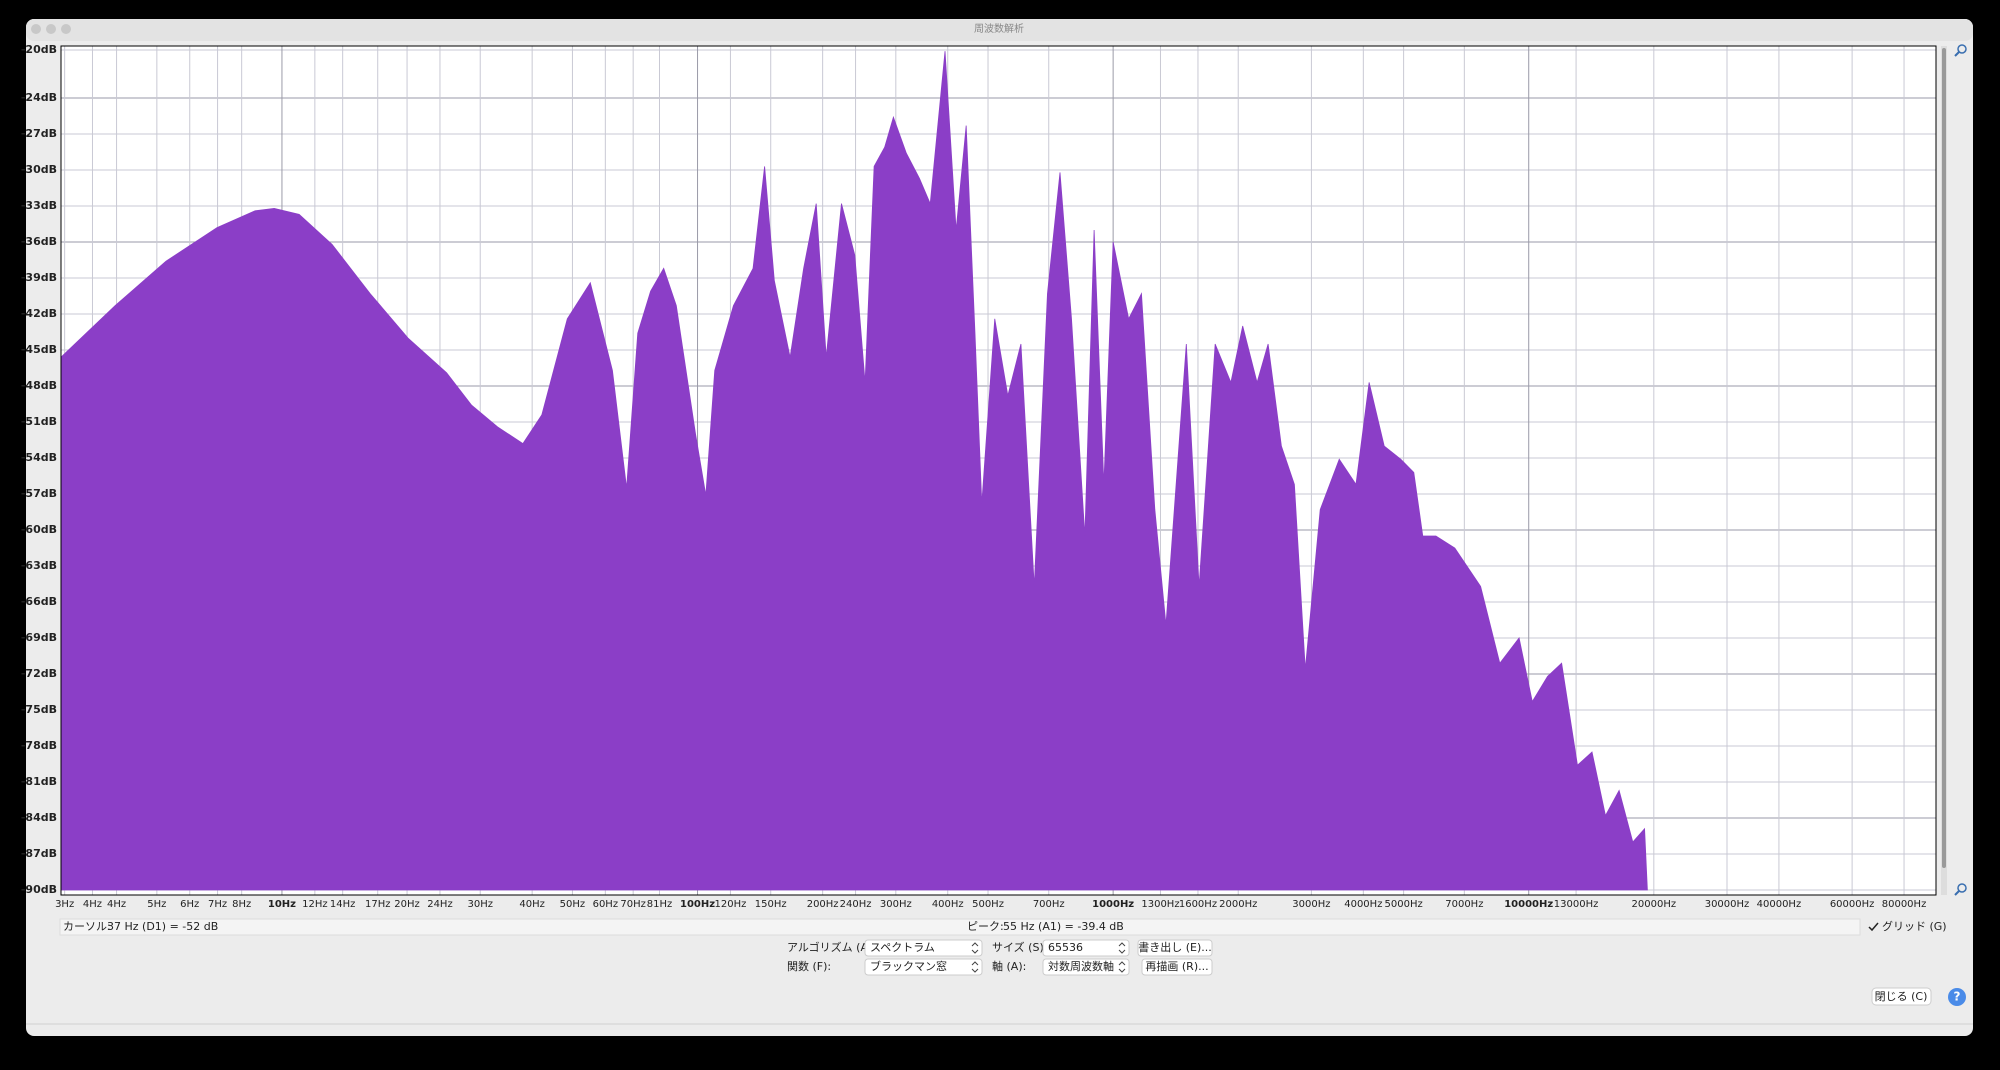 The height and width of the screenshot is (1070, 2000). What do you see at coordinates (1086, 948) in the screenshot?
I see `size-select` at bounding box center [1086, 948].